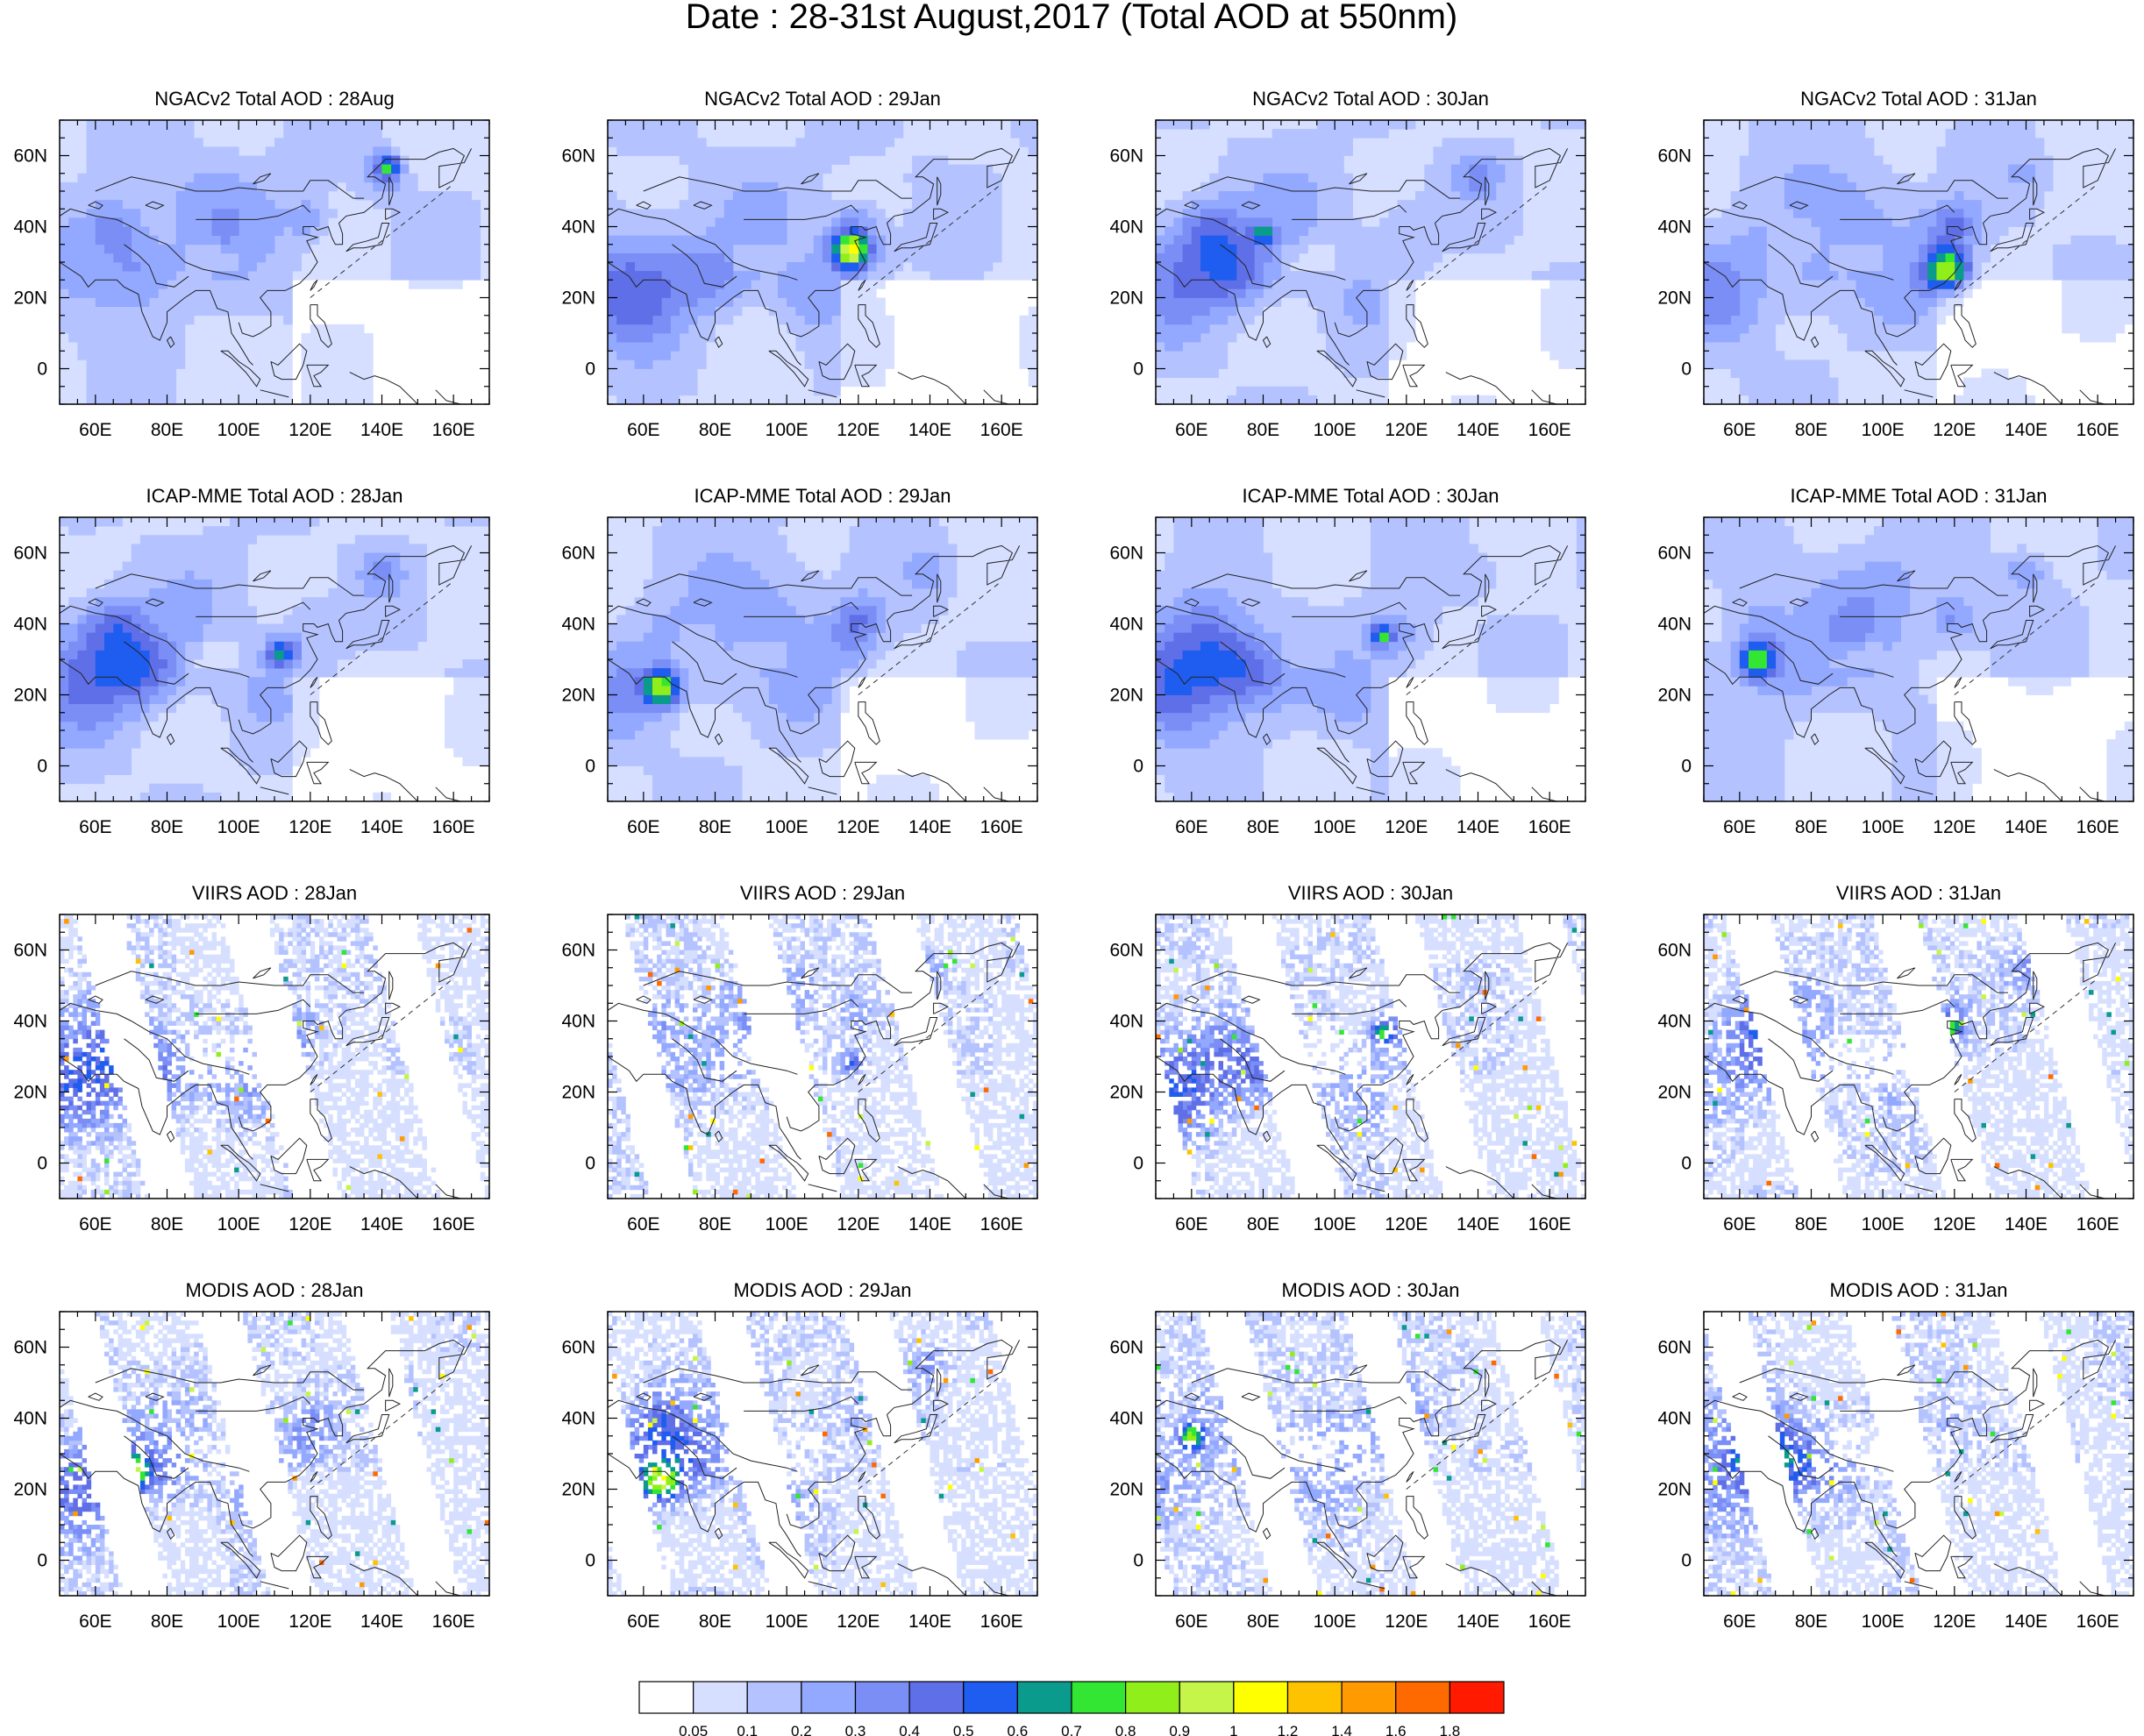 This screenshot has height=1736, width=2144. What do you see at coordinates (1341, 1729) in the screenshot?
I see `colorbar-label: 1.4` at bounding box center [1341, 1729].